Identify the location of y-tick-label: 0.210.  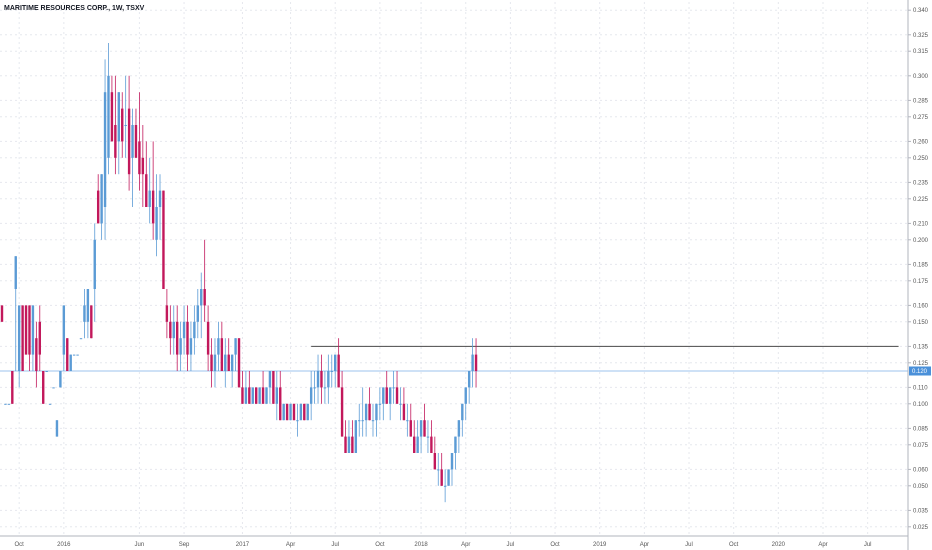
(921, 224).